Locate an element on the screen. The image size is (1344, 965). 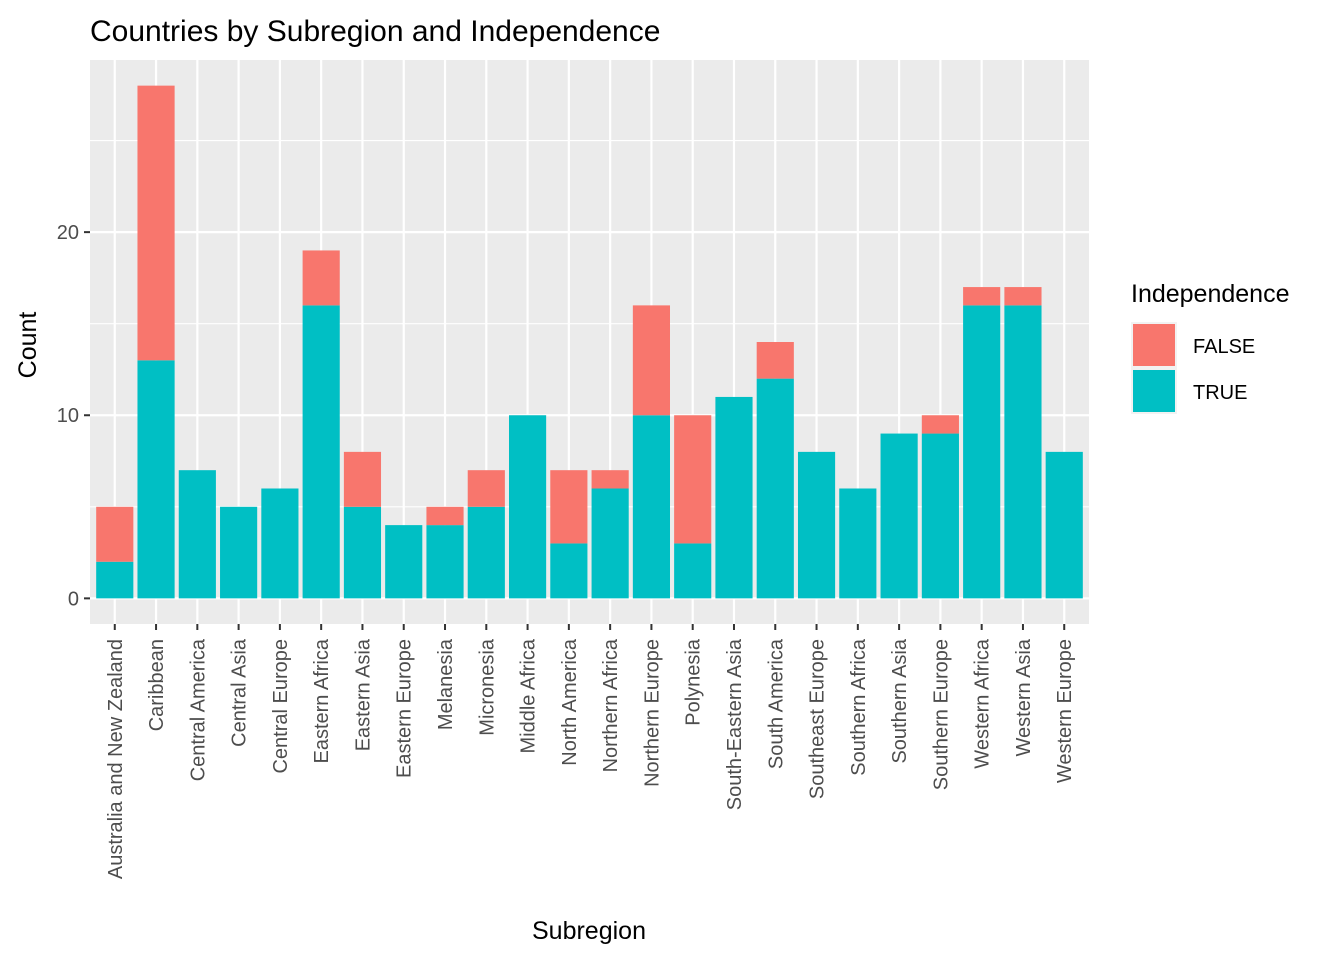
chart-title: Countries by Subregion and Independence is located at coordinates (375, 31).